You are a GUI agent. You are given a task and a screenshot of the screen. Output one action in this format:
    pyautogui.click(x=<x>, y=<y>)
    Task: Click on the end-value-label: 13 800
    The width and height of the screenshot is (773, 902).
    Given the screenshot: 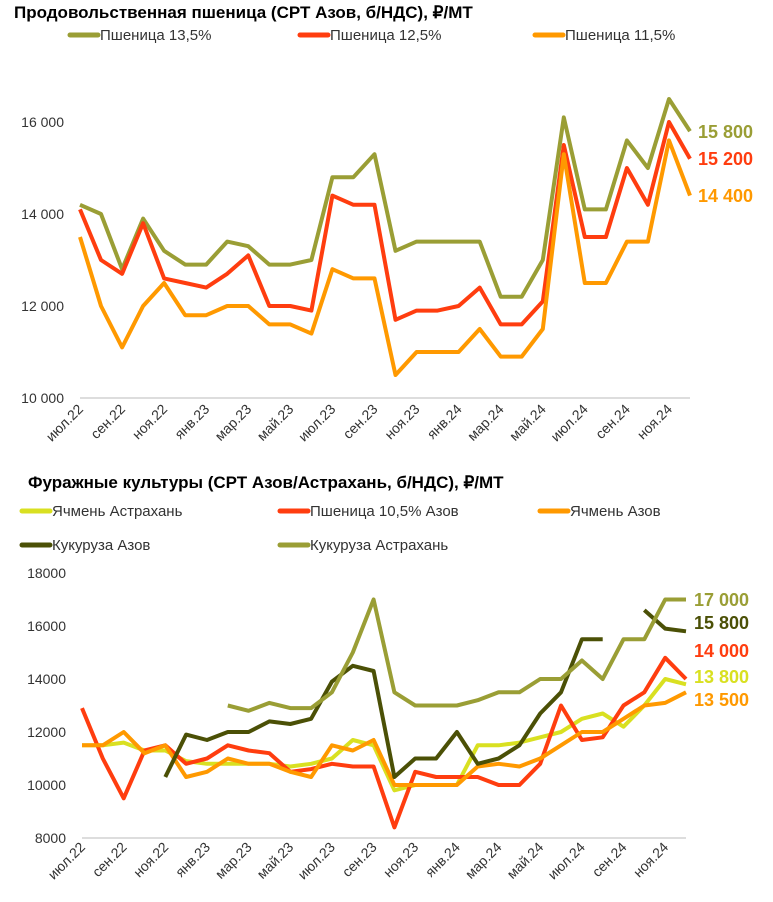 What is the action you would take?
    pyautogui.click(x=721, y=677)
    